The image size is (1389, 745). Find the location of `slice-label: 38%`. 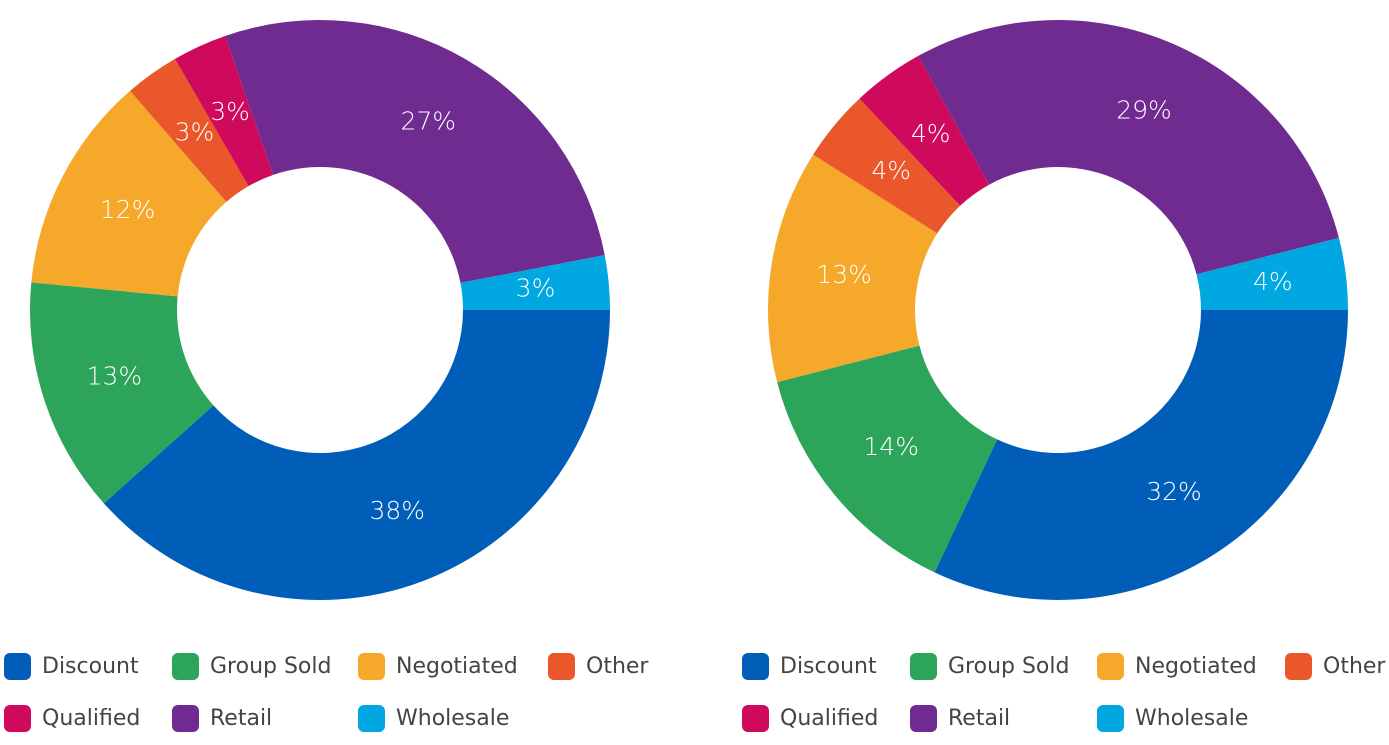

slice-label: 38% is located at coordinates (397, 510).